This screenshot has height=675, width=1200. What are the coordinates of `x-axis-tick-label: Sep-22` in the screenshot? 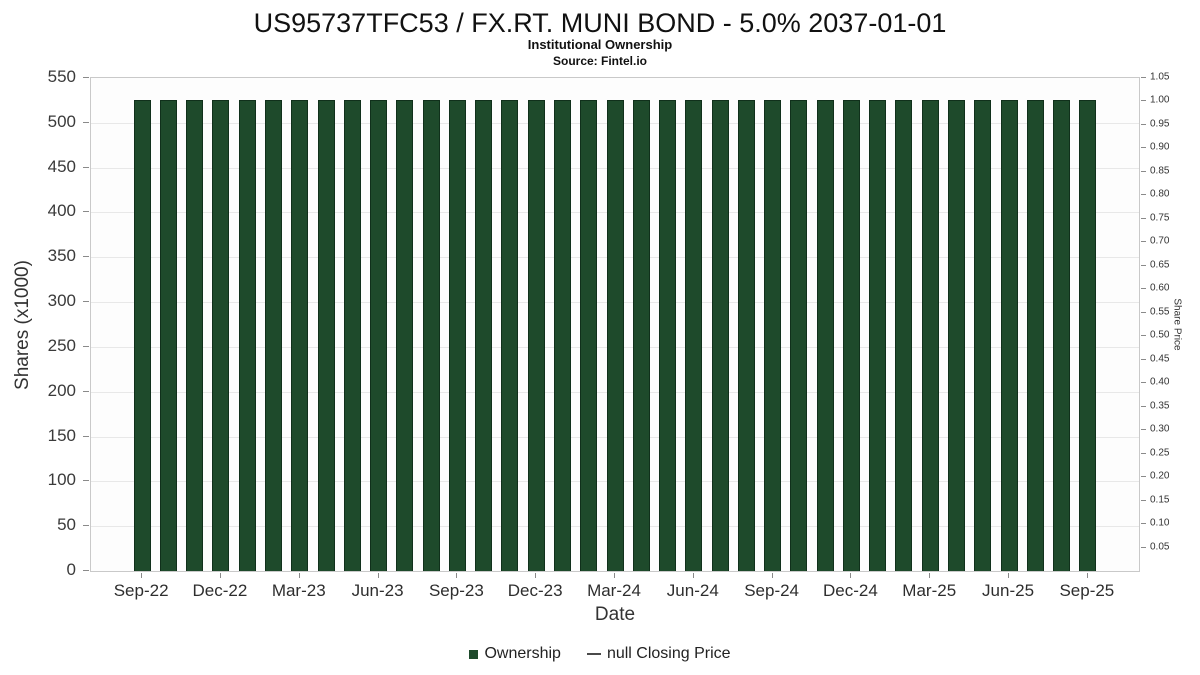 It's located at (141, 590).